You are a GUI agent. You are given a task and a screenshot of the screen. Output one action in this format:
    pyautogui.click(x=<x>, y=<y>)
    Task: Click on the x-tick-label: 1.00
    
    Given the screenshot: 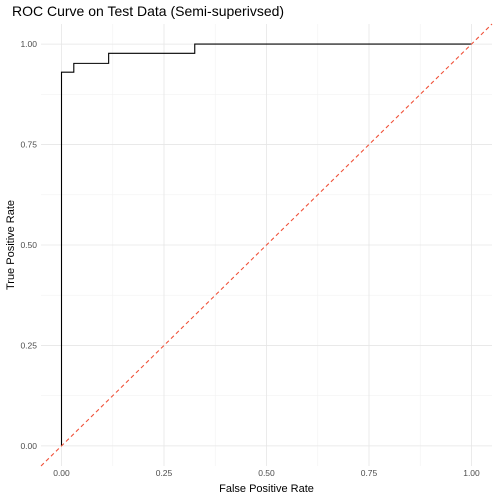 What is the action you would take?
    pyautogui.click(x=471, y=473)
    